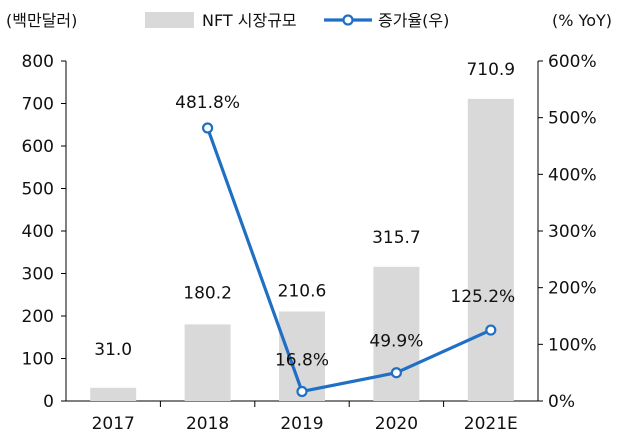 This screenshot has height=445, width=619. Describe the element at coordinates (38, 275) in the screenshot. I see `left-tick-label: 300` at that location.